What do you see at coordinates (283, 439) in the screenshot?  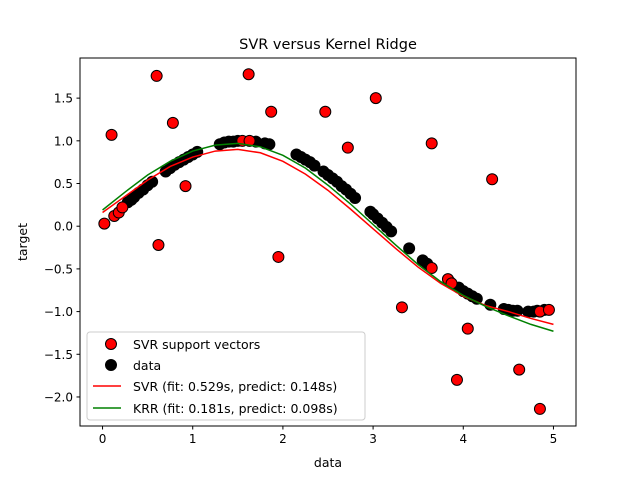 I see `x-tick-label: 2` at bounding box center [283, 439].